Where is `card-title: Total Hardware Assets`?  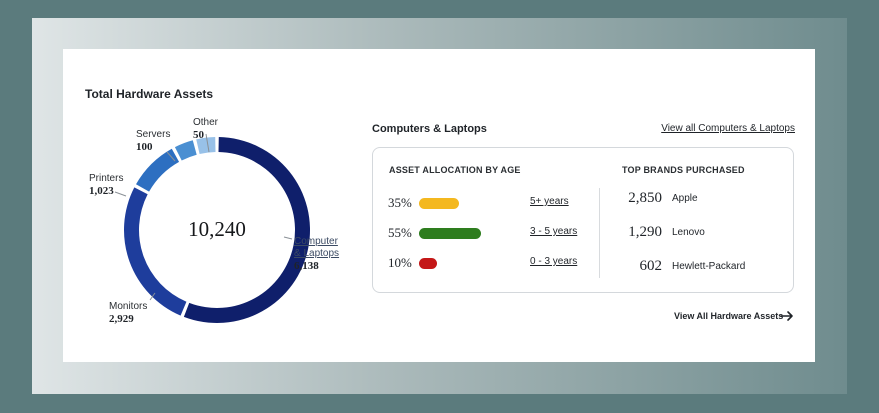 card-title: Total Hardware Assets is located at coordinates (149, 94).